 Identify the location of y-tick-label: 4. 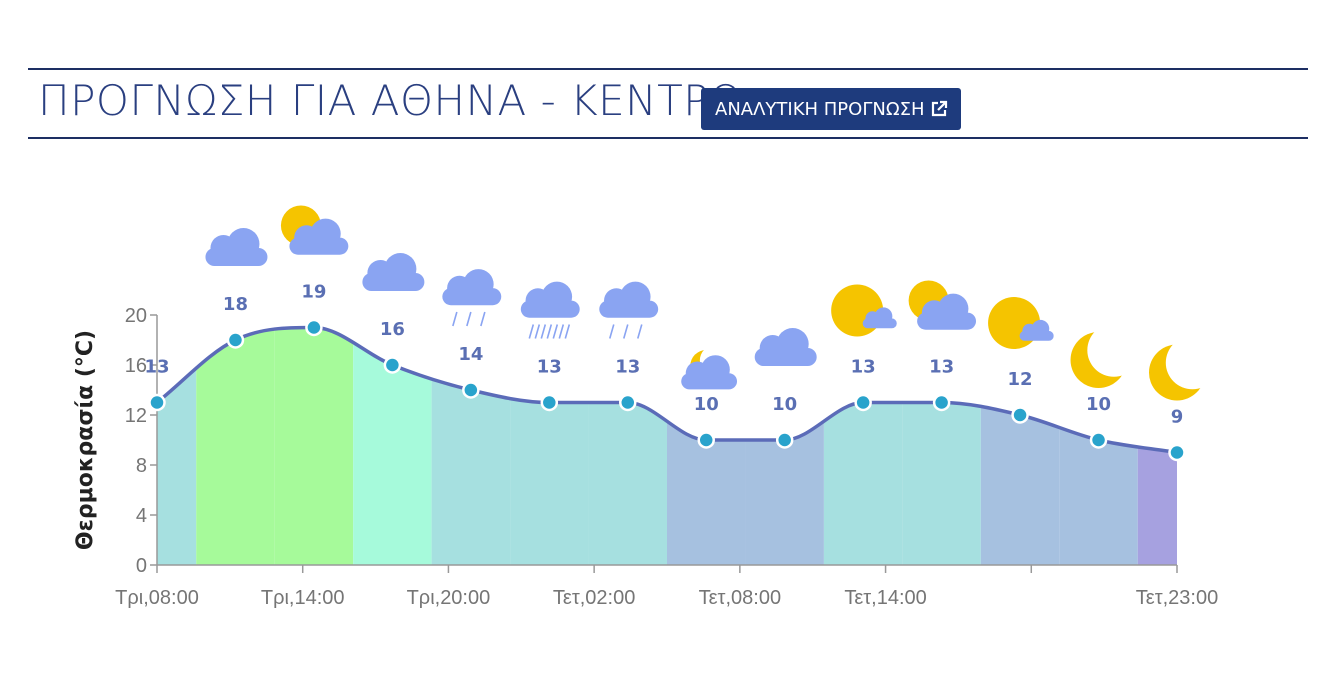
(141, 516).